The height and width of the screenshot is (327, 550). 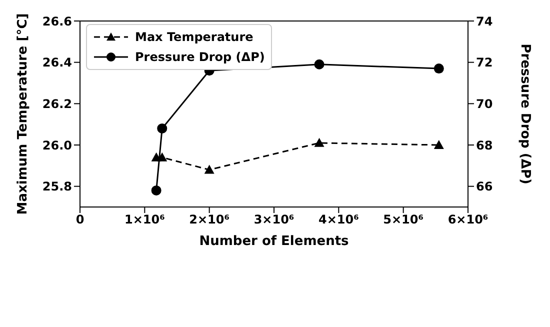 I want to click on x-tick-label: 1×10⁶, so click(x=144, y=219).